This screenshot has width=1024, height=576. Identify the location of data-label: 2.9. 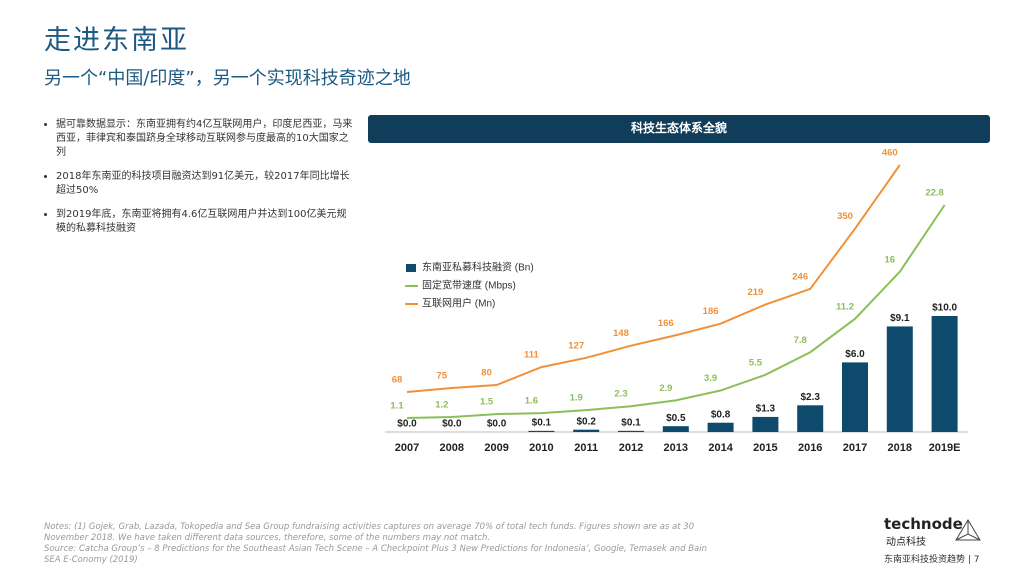
(665, 388).